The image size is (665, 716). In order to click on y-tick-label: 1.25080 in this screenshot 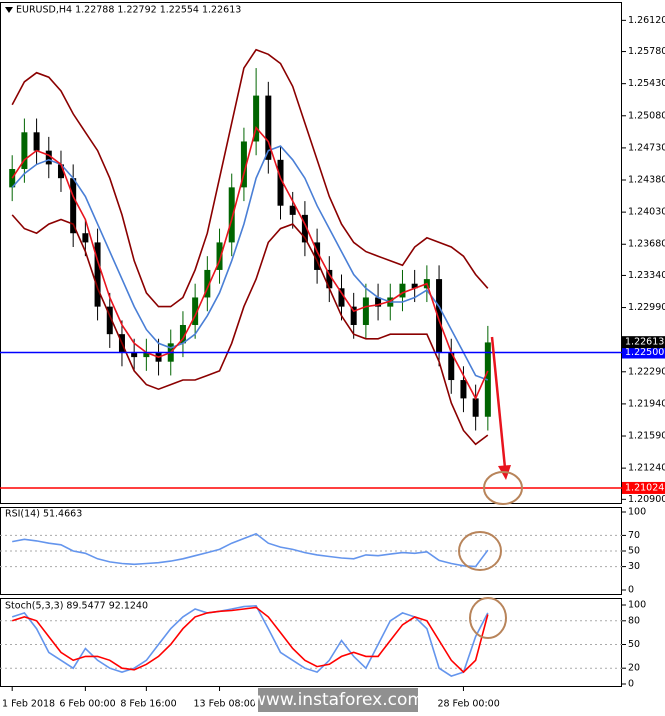, I will do `click(646, 115)`.